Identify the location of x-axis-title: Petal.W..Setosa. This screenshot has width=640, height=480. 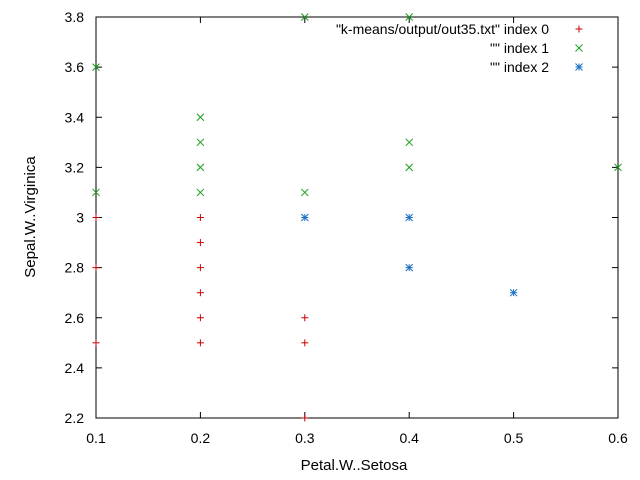
(354, 465).